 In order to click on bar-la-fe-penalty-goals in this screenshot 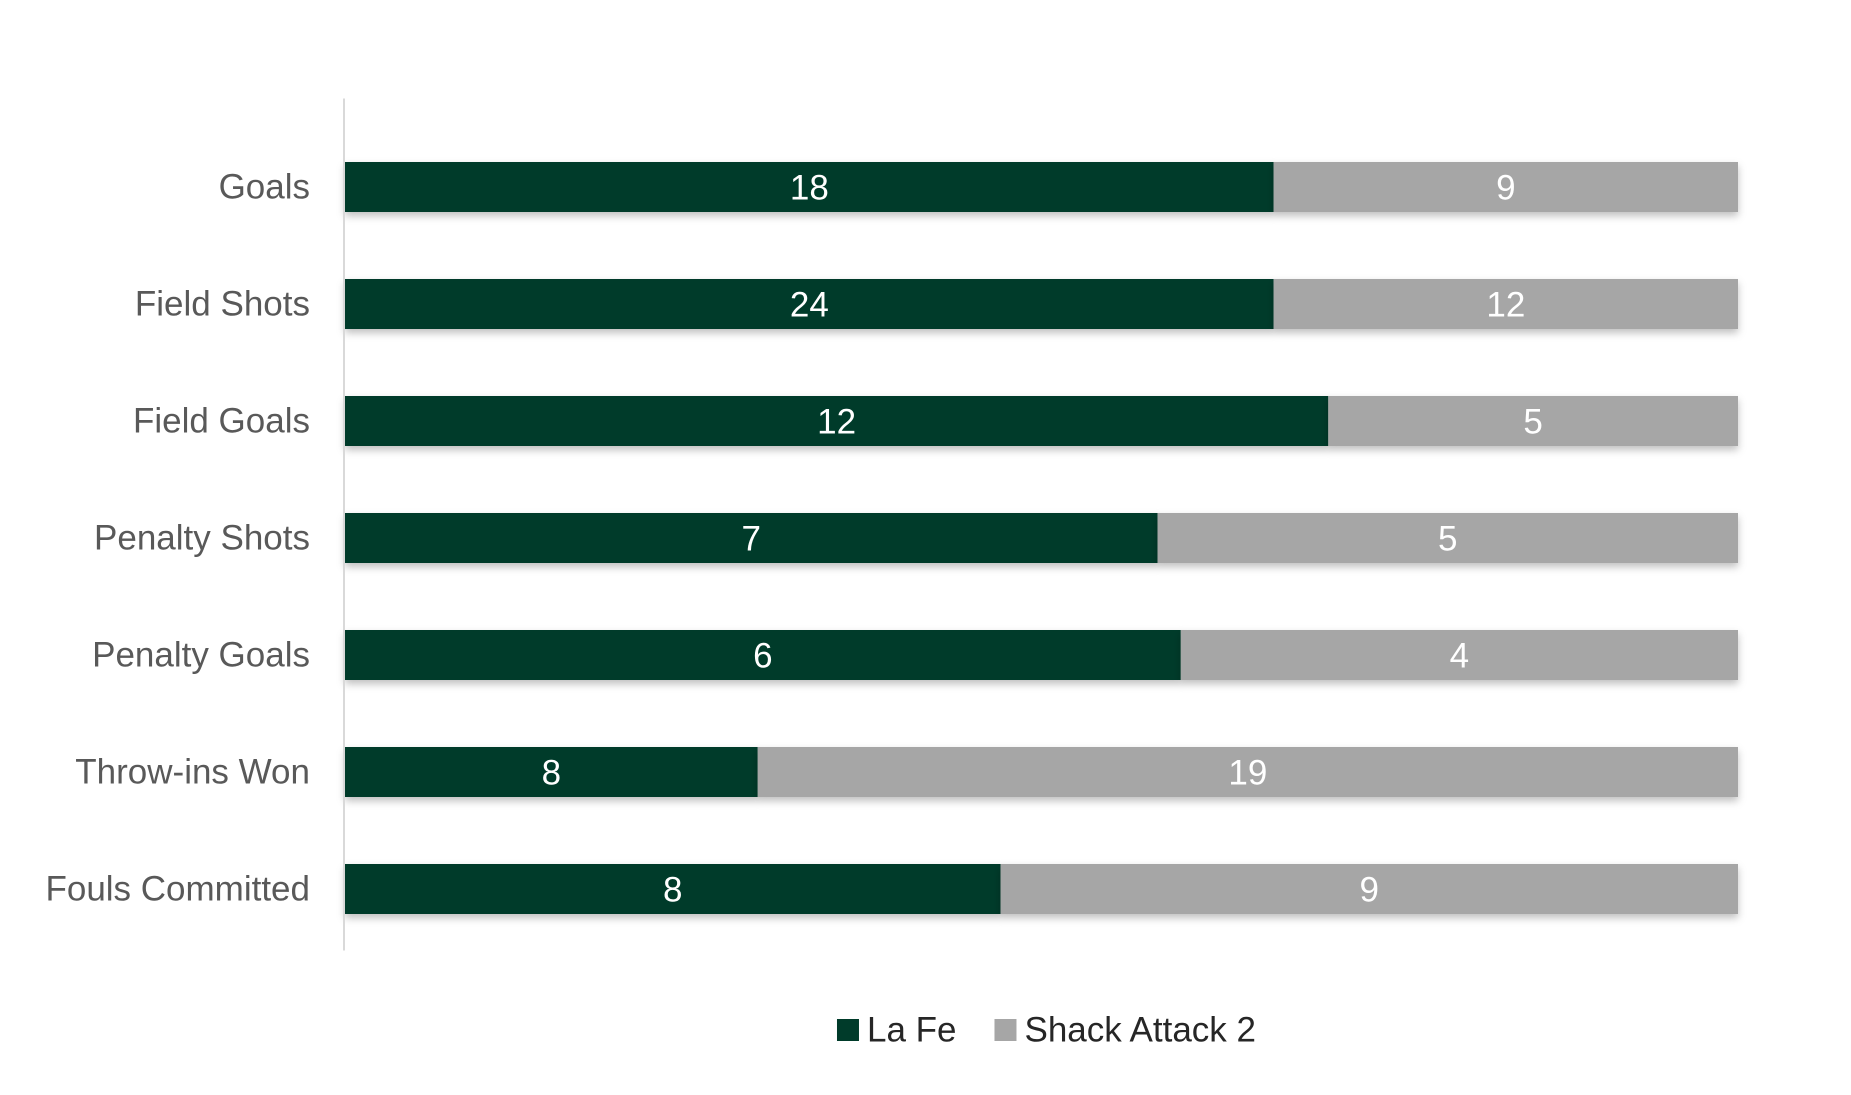, I will do `click(763, 655)`.